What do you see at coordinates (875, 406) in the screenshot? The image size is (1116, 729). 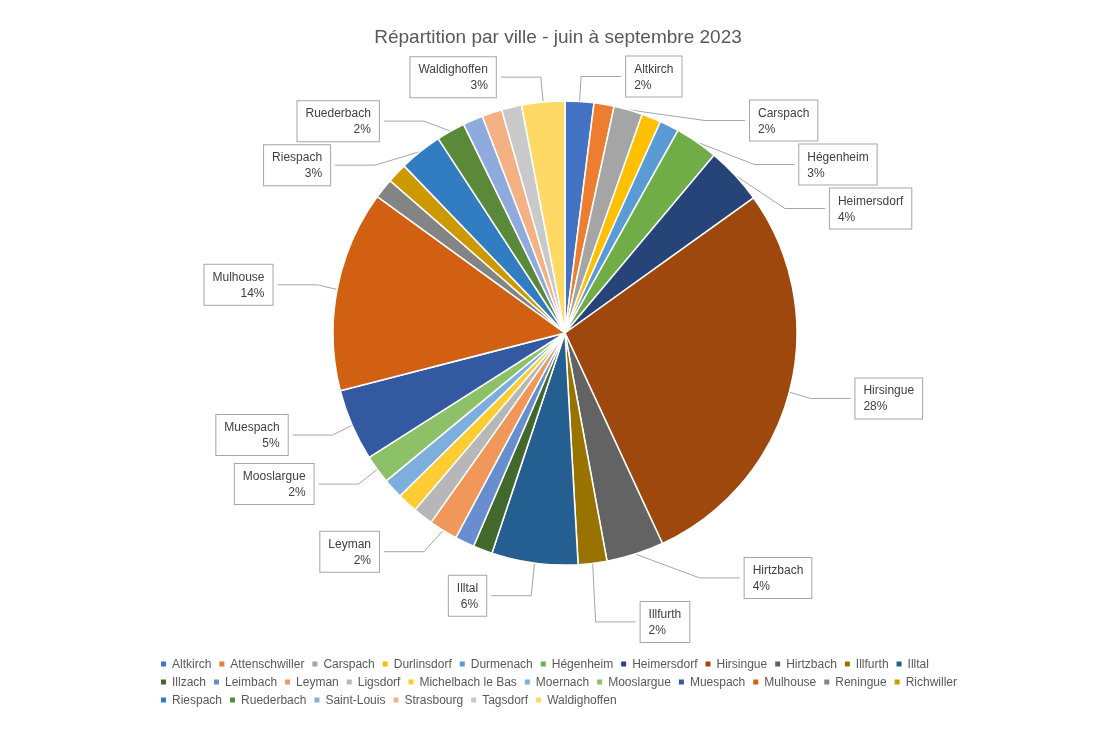 I see `data-label: 28%` at bounding box center [875, 406].